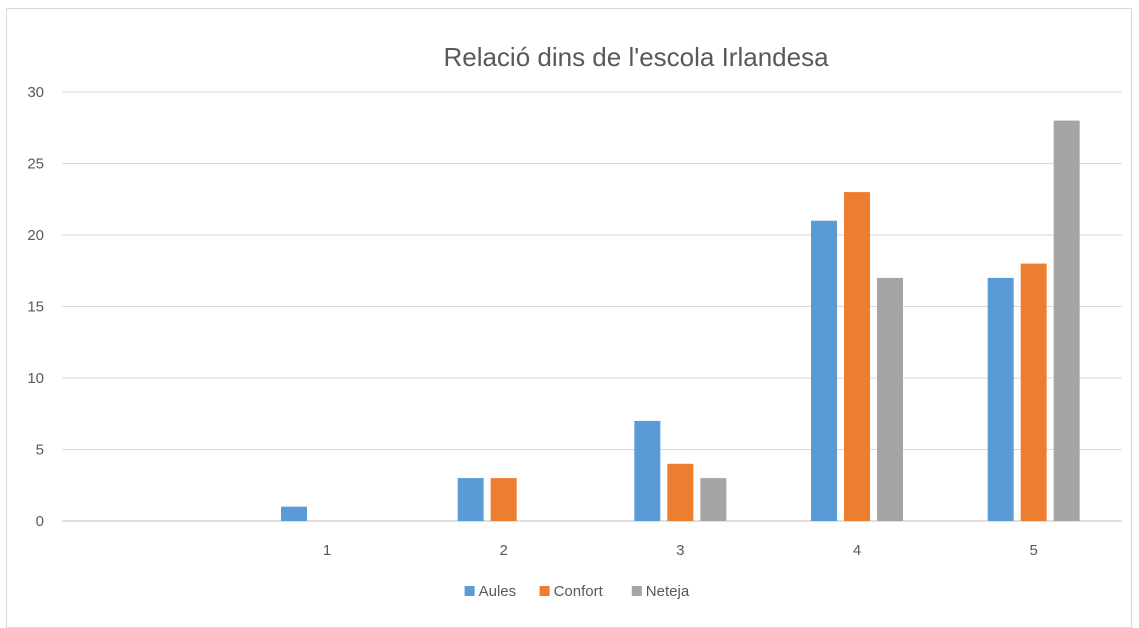 This screenshot has width=1139, height=628. What do you see at coordinates (35, 378) in the screenshot?
I see `y-tick-label: 10` at bounding box center [35, 378].